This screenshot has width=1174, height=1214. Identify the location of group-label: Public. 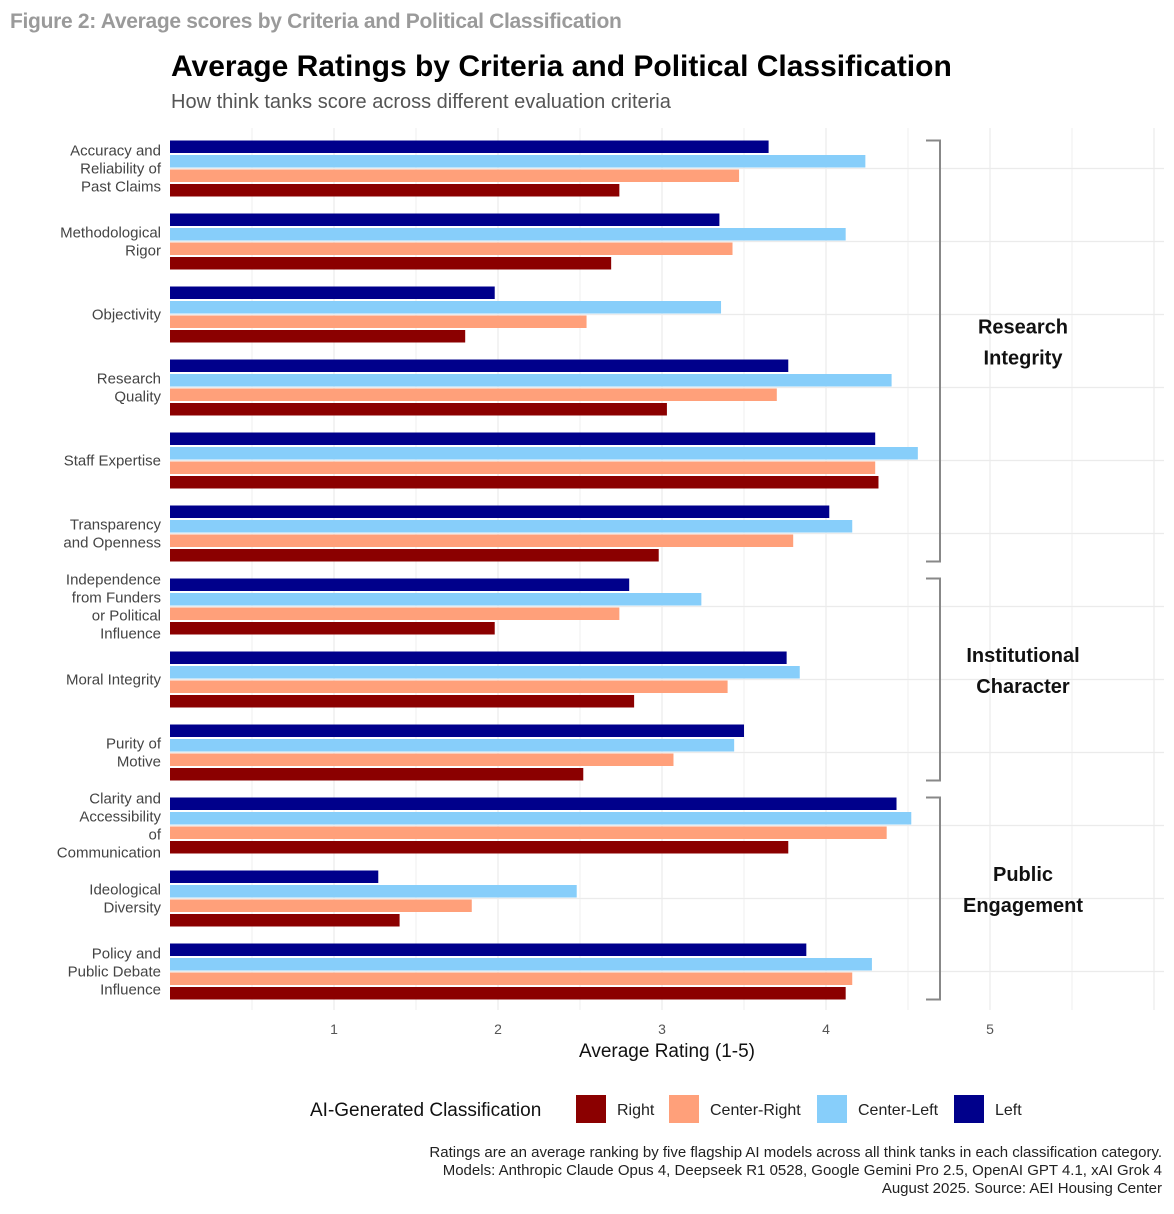
(1023, 875).